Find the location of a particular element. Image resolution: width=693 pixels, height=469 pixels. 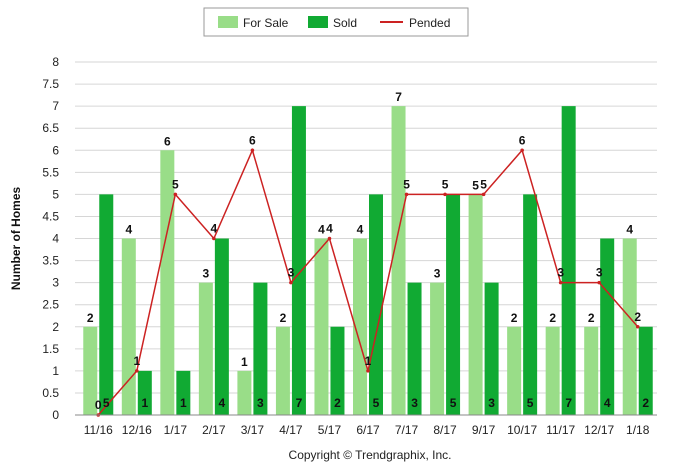

y-tick-label: 4 is located at coordinates (55, 239).